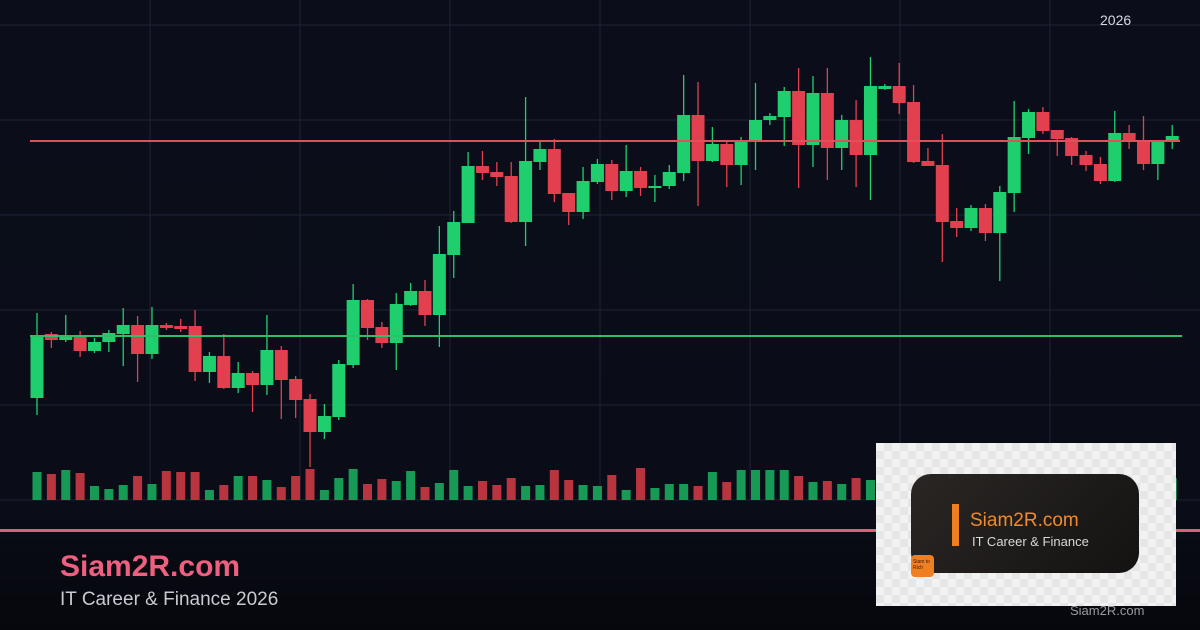  I want to click on logo-badge: Siam to Rich, so click(922, 566).